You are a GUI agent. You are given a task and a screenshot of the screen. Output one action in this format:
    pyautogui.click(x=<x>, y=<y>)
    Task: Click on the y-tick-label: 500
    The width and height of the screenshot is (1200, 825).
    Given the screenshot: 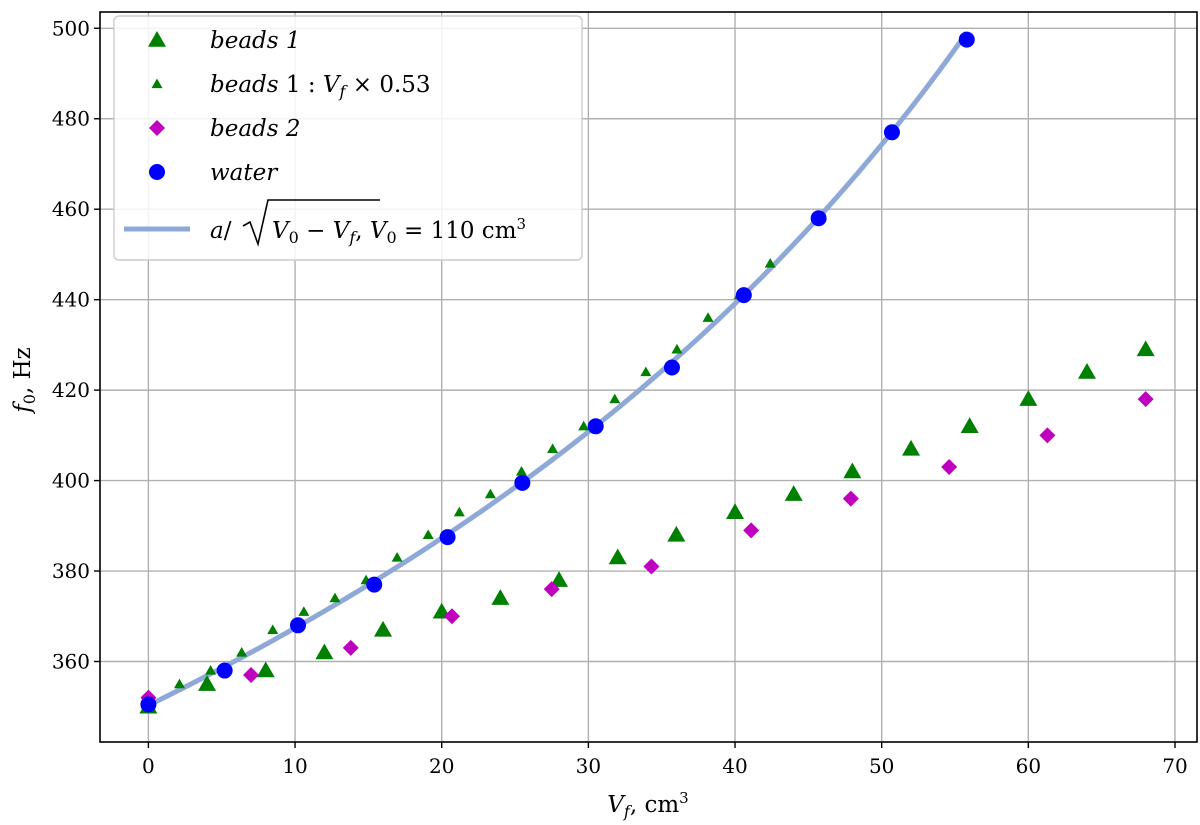 What is the action you would take?
    pyautogui.click(x=71, y=28)
    